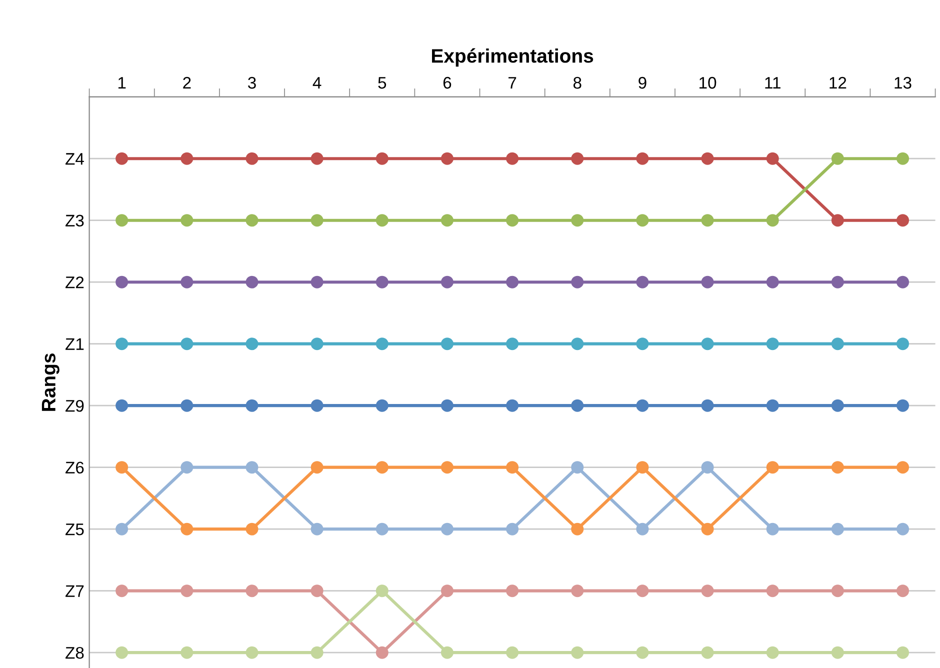 The image size is (940, 668). I want to click on x-tick-label: 4, so click(317, 83).